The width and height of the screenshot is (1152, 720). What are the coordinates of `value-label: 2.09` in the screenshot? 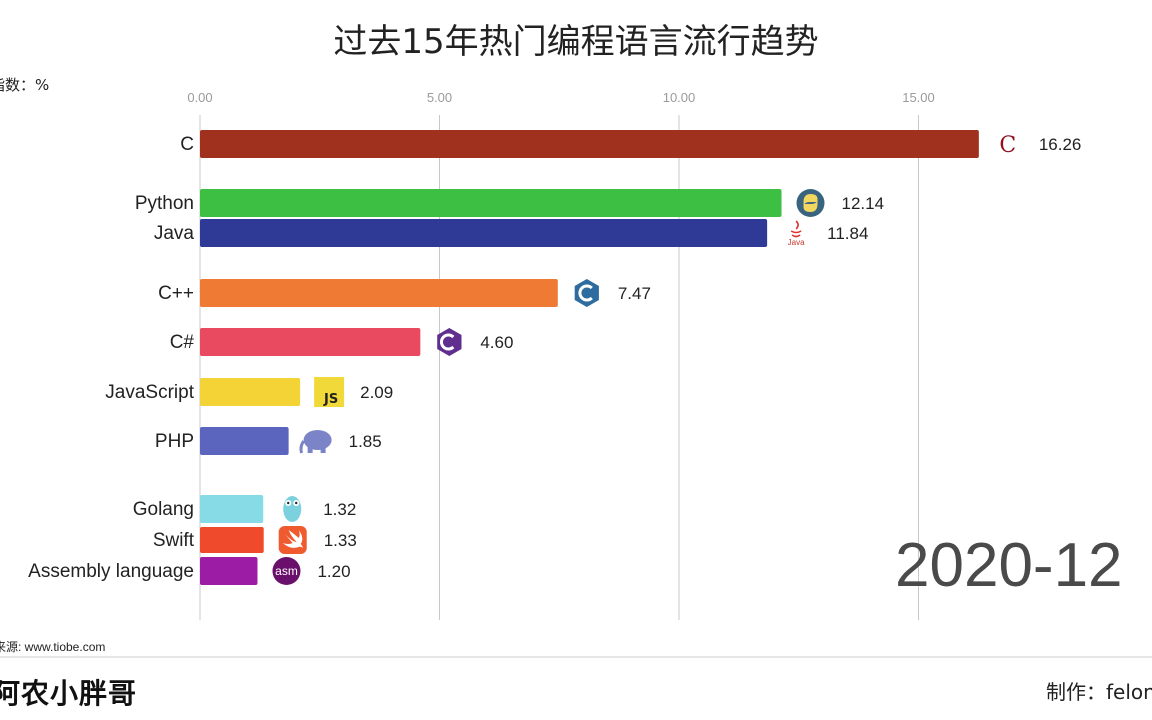 It's located at (376, 392).